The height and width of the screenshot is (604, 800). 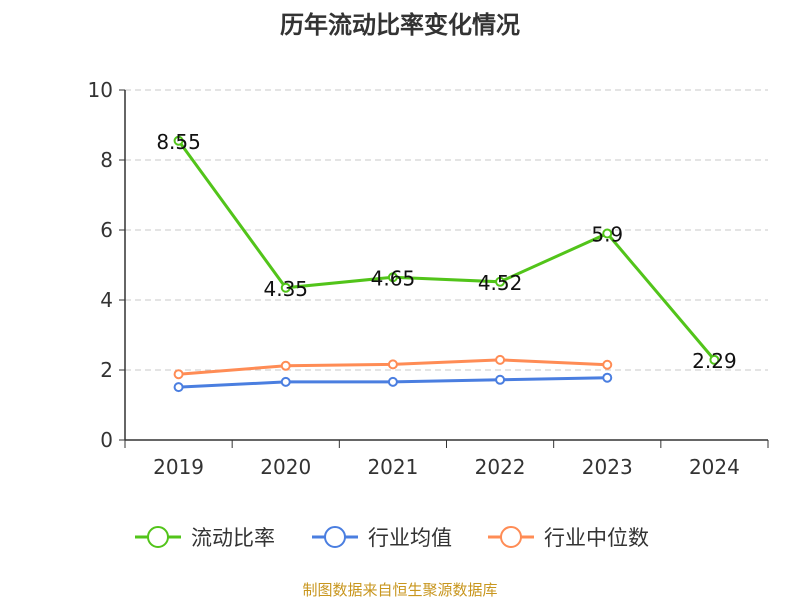 I want to click on y-tick-label: 4, so click(x=106, y=300).